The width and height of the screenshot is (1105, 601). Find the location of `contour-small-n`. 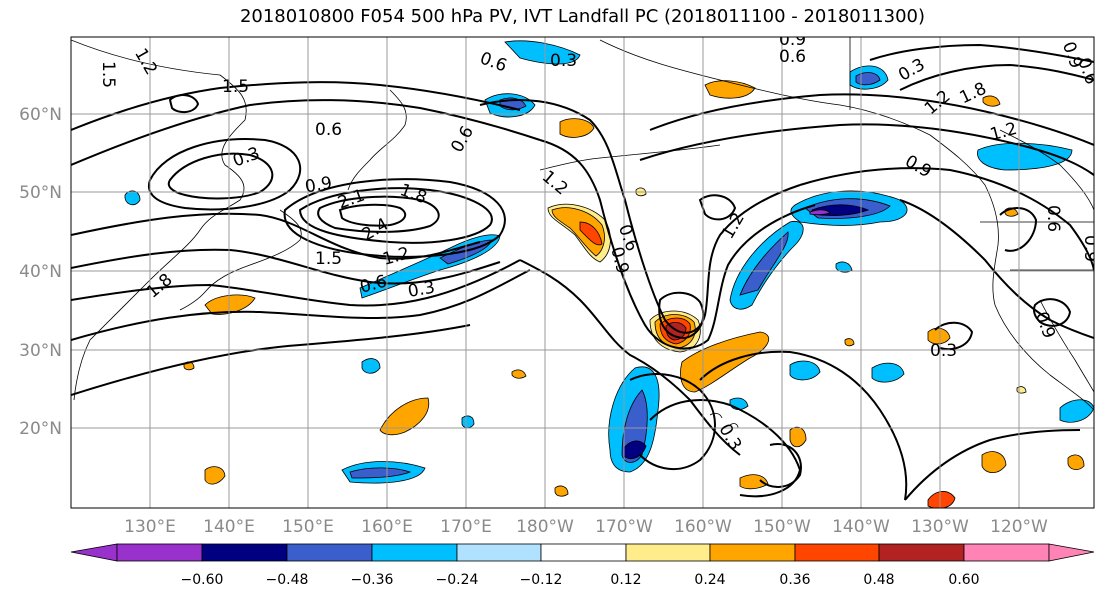

contour-small-n is located at coordinates (717, 207).